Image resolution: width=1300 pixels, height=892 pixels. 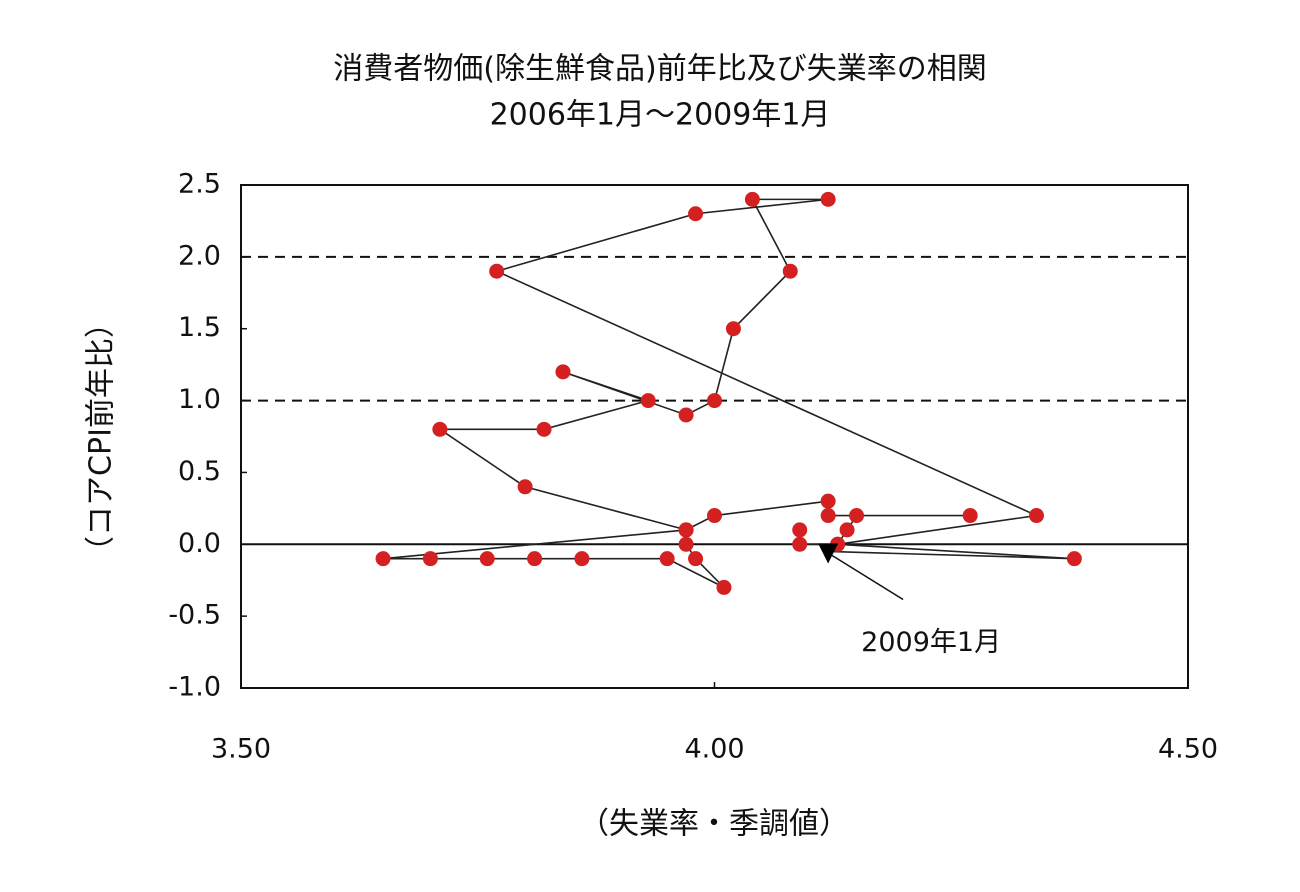 What do you see at coordinates (194, 687) in the screenshot?
I see `y-tick-label: -1.0` at bounding box center [194, 687].